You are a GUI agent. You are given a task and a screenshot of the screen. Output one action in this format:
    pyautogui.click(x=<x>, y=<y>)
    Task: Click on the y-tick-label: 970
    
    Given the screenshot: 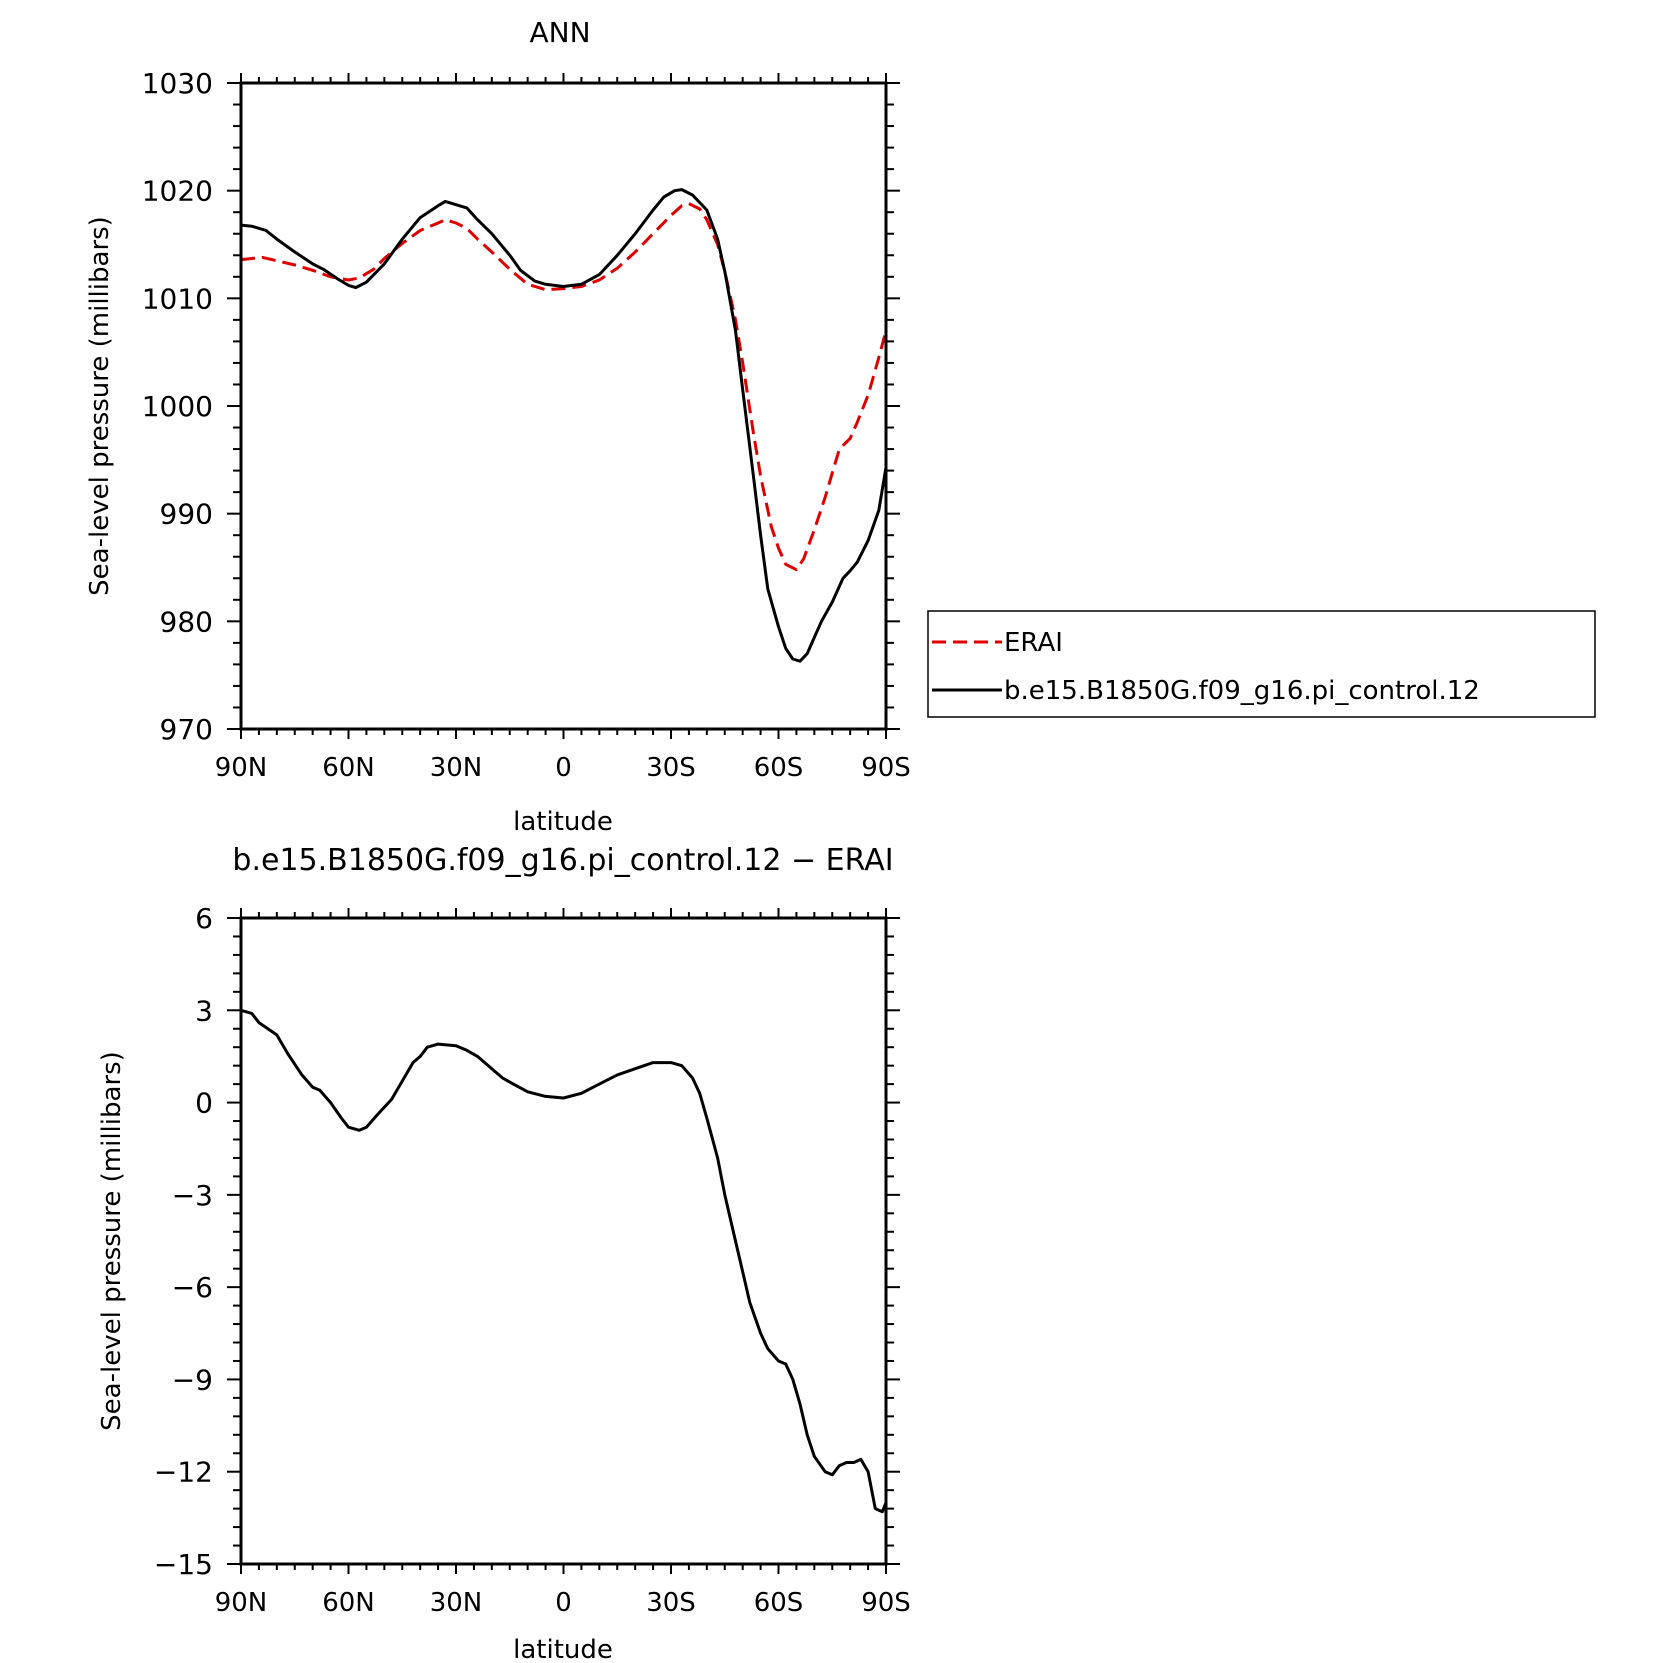 What is the action you would take?
    pyautogui.click(x=186, y=729)
    